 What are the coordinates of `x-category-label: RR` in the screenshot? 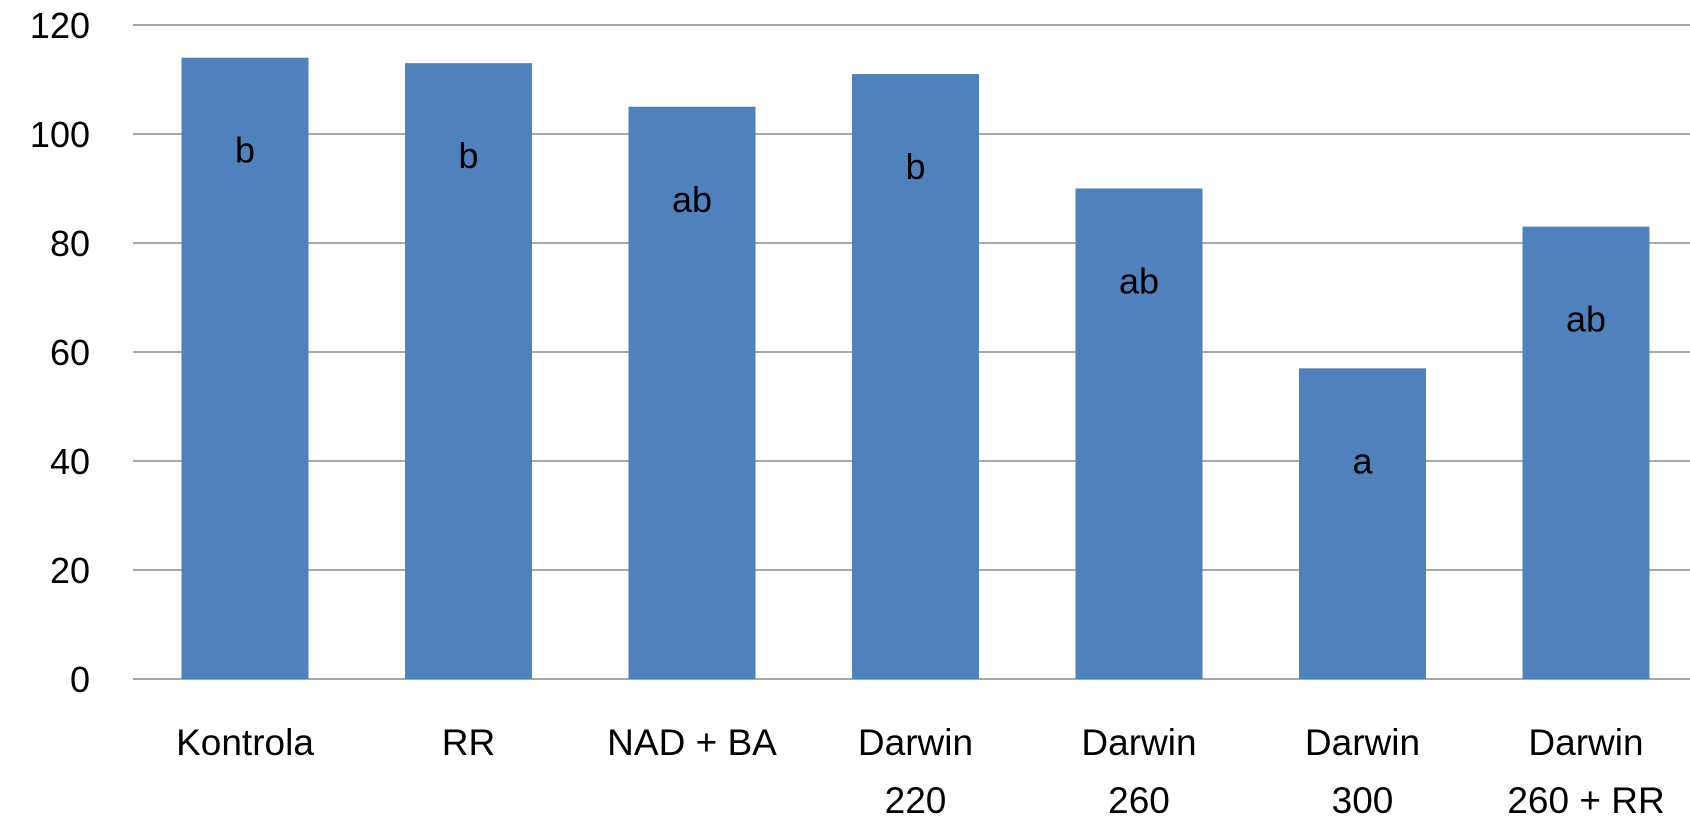 It's located at (468, 742).